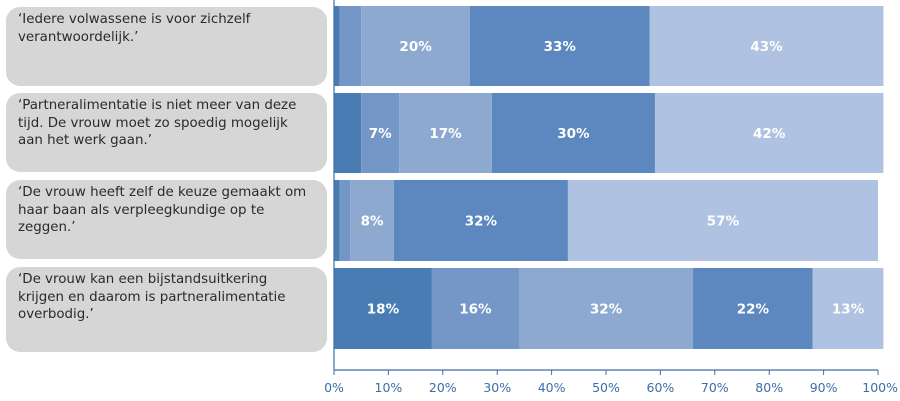  What do you see at coordinates (715, 387) in the screenshot?
I see `x-tick-label: 70%` at bounding box center [715, 387].